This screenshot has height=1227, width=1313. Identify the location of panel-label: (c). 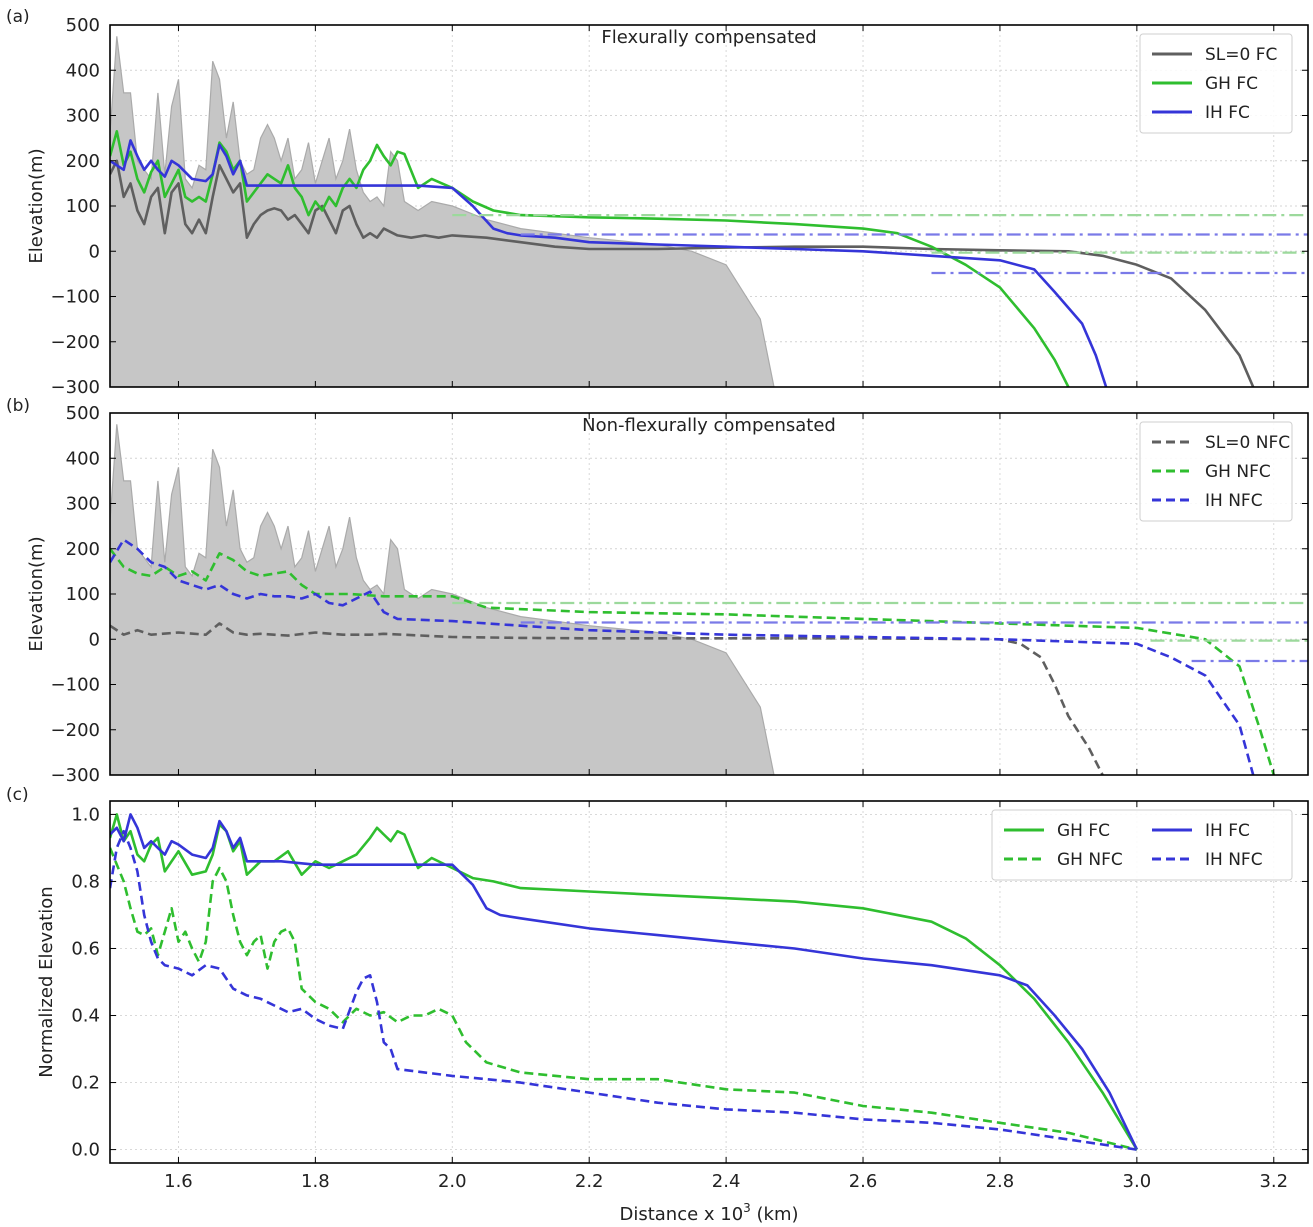
(17, 795).